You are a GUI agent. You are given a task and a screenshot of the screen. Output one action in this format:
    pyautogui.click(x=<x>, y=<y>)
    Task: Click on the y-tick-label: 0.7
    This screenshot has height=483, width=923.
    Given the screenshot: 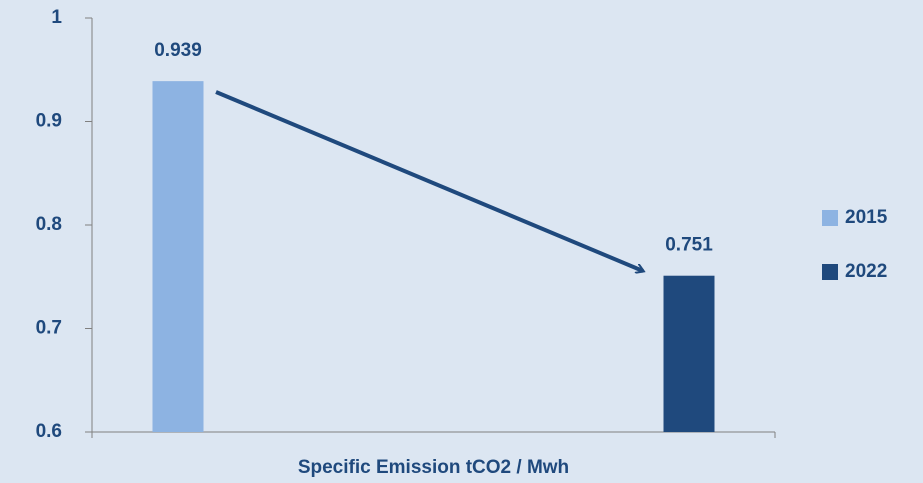 What is the action you would take?
    pyautogui.click(x=49, y=328)
    